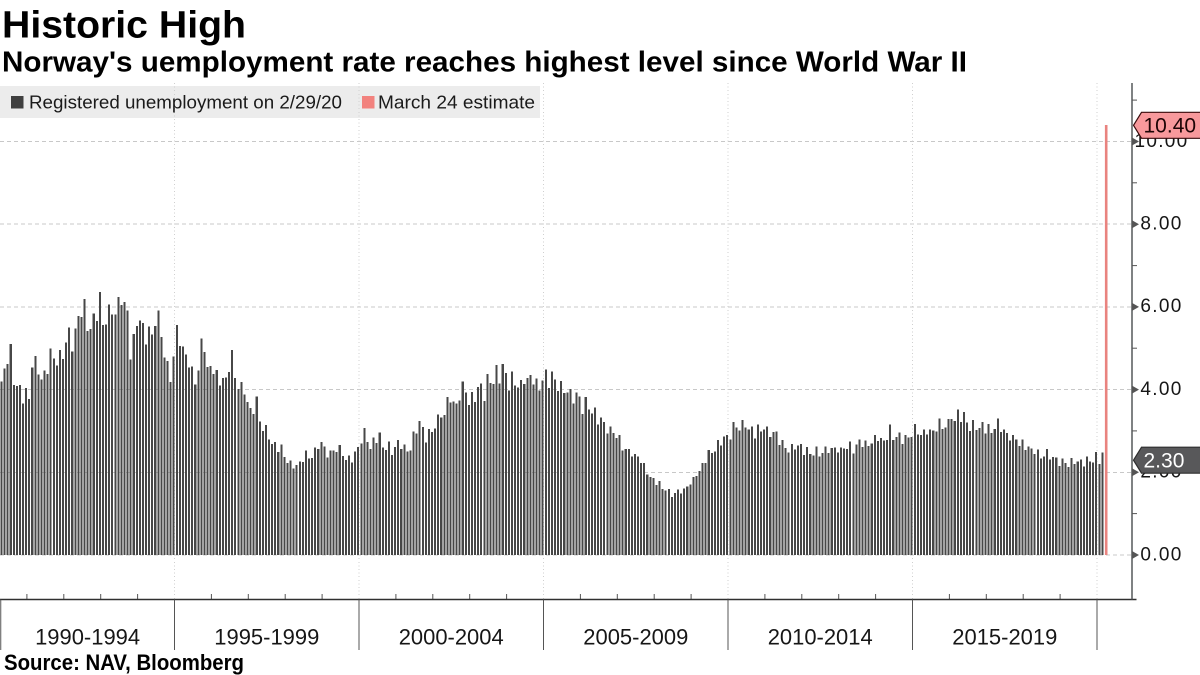  I want to click on svg-text:Registered unemployment on 2/2: Registered unemployment on 2/29/20, so click(185, 103).